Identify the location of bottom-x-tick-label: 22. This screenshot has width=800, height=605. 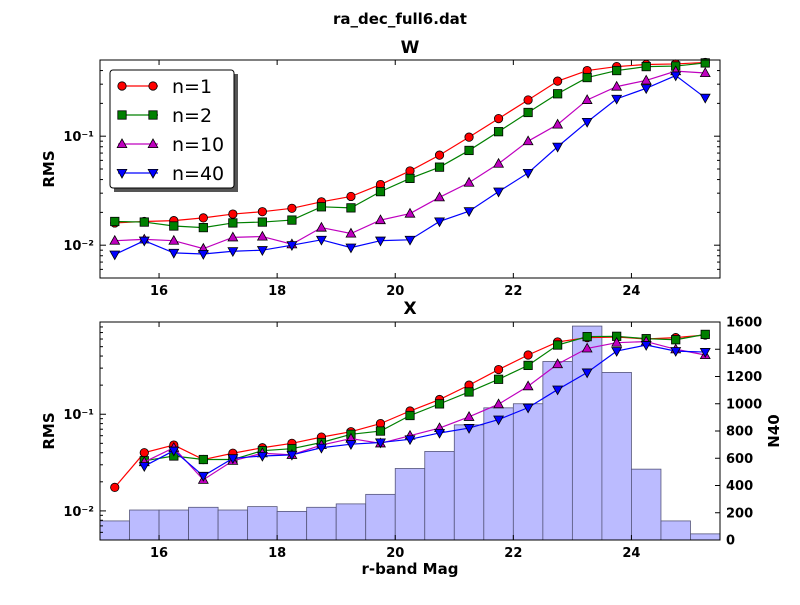
(513, 553).